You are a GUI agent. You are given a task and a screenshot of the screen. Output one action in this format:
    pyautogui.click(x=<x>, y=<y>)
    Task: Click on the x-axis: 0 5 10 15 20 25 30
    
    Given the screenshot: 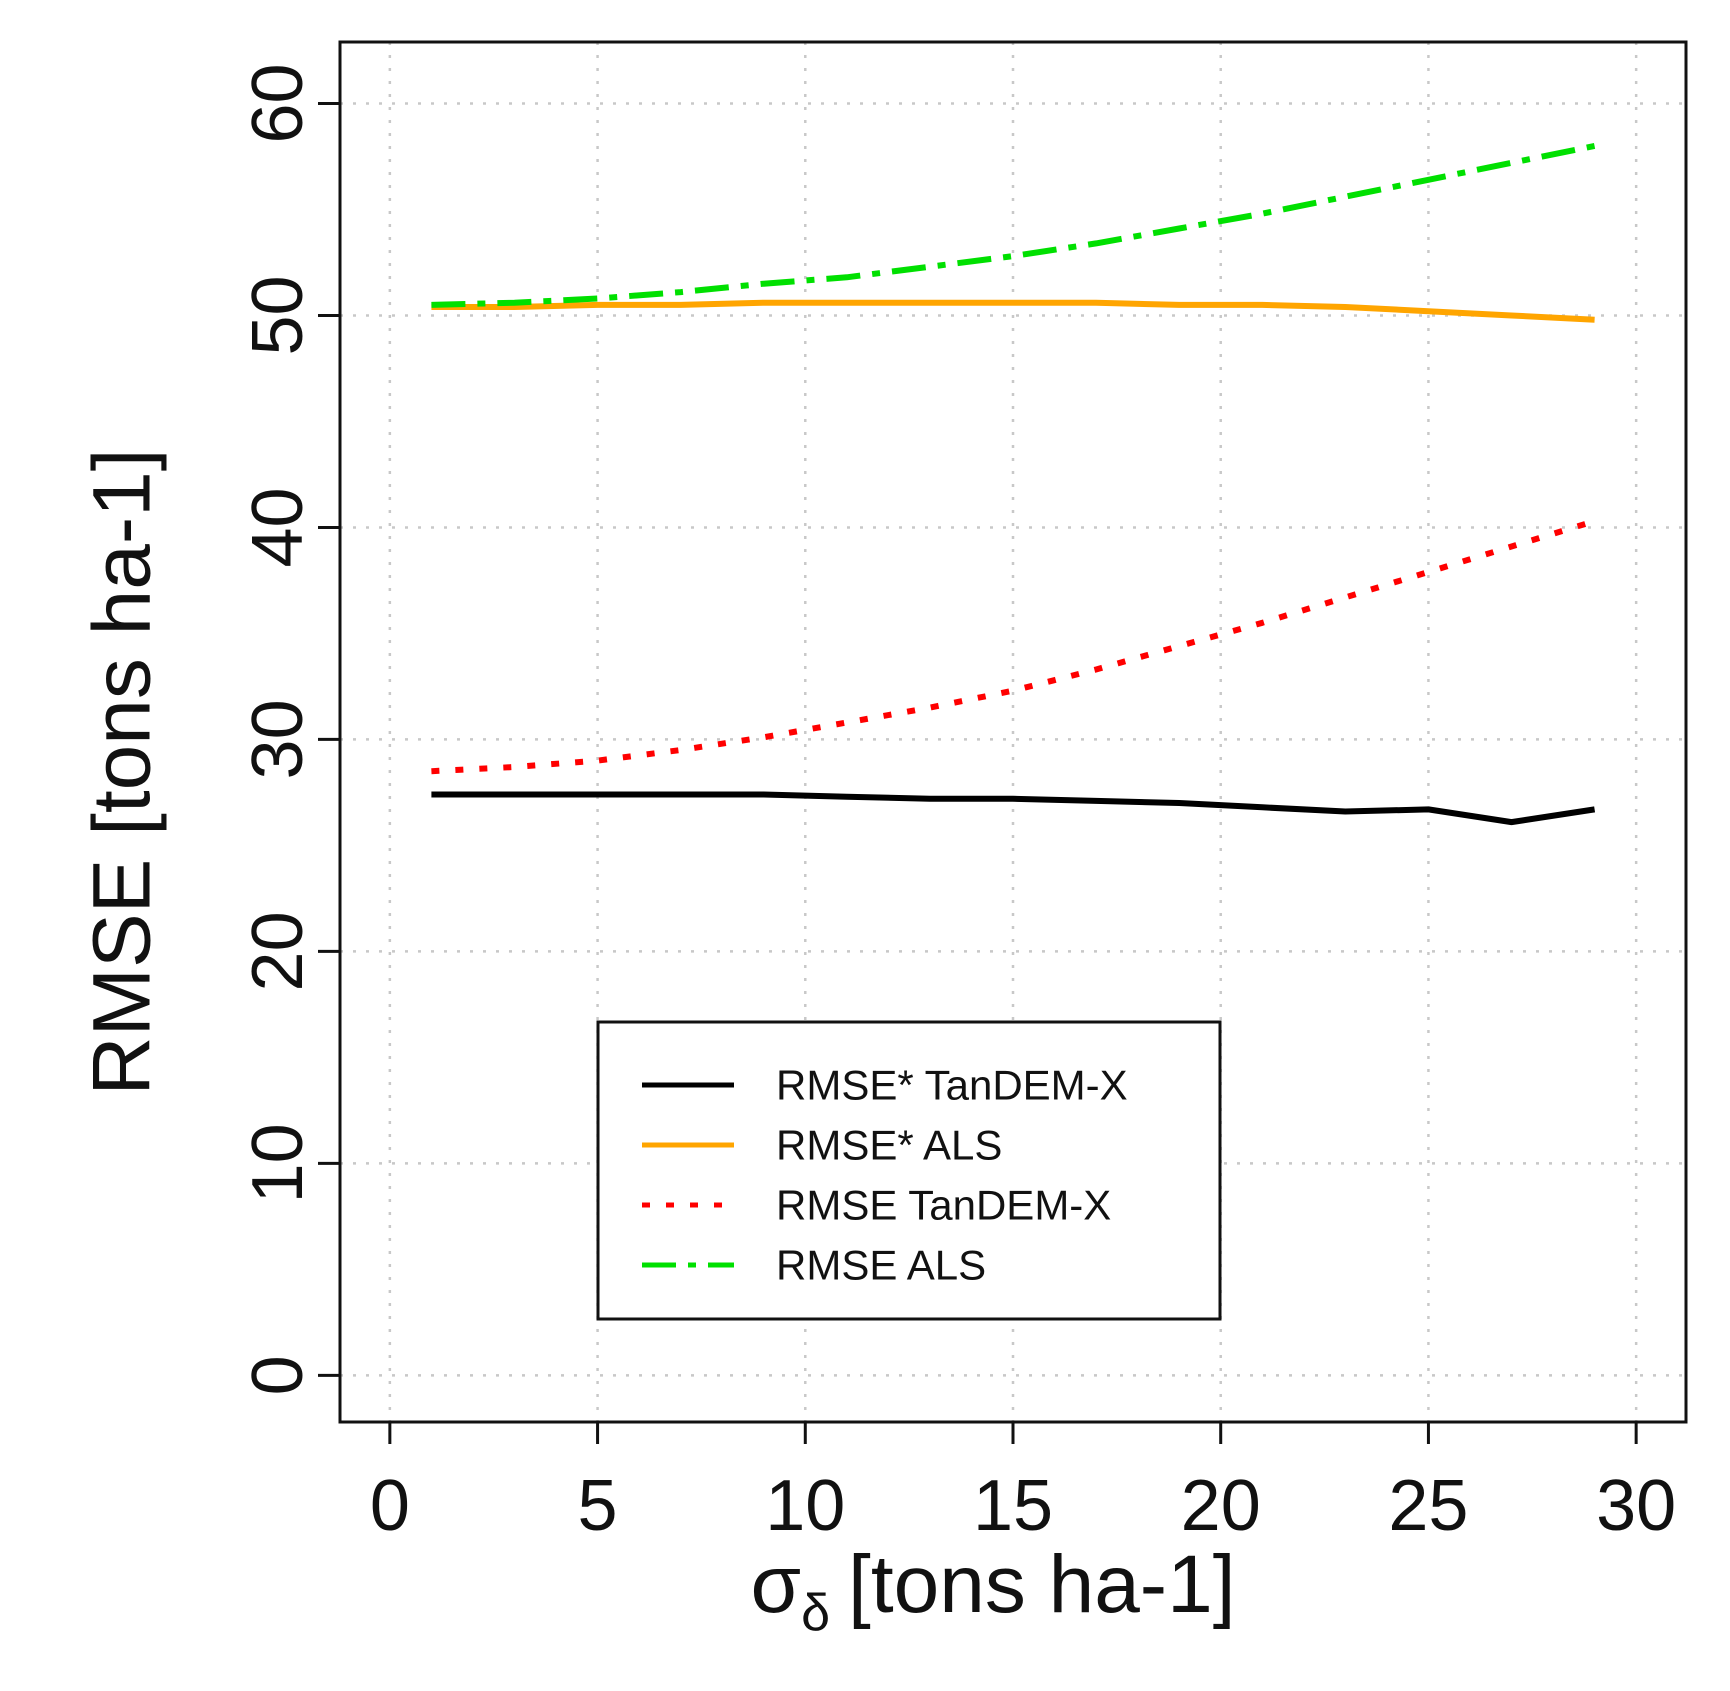 What is the action you would take?
    pyautogui.click(x=1023, y=1484)
    